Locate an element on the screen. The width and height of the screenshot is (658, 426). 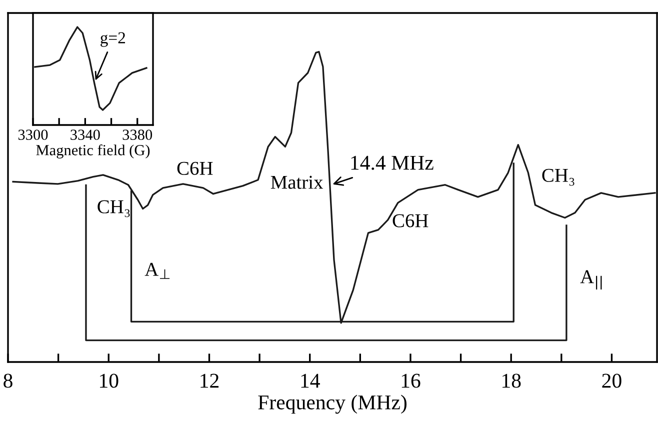
annotation: g=2 is located at coordinates (113, 39).